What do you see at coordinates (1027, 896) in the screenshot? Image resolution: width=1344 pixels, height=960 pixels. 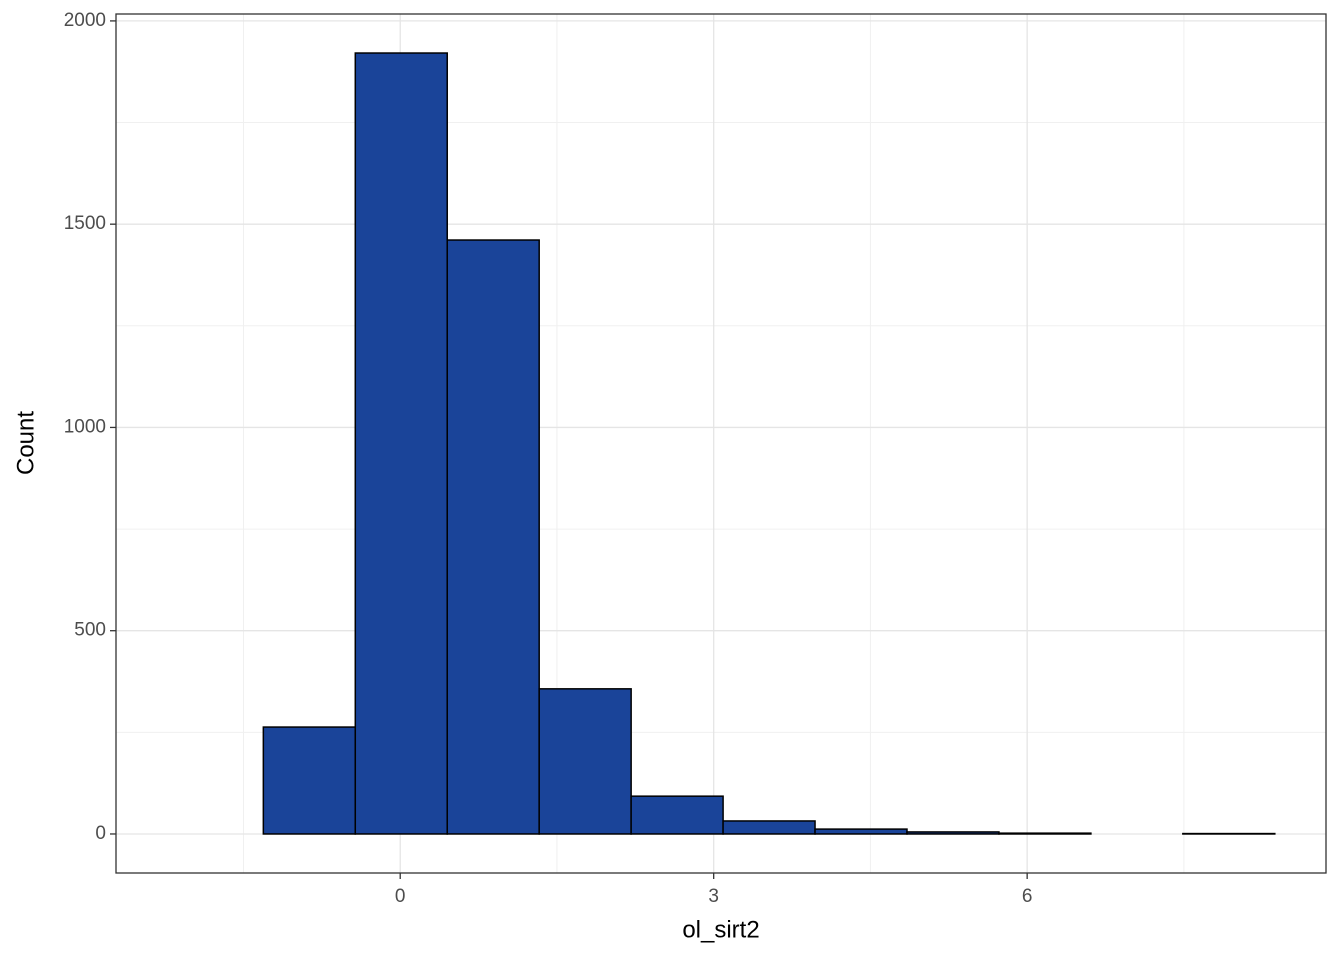 I see `x-tick-label: 6` at bounding box center [1027, 896].